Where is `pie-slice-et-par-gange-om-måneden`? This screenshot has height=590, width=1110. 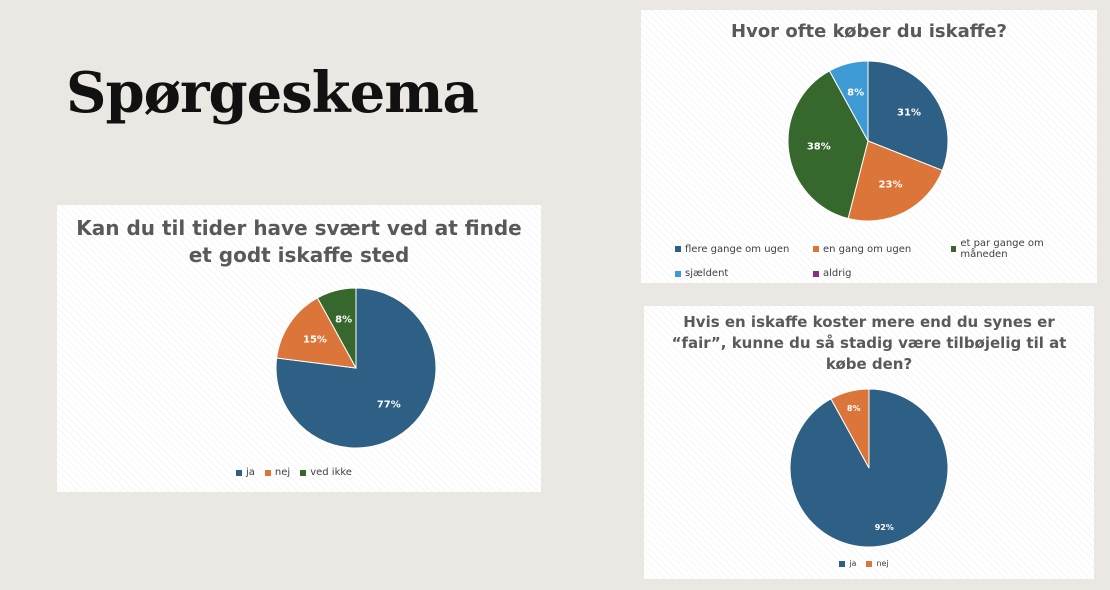 pie-slice-et-par-gange-om-måneden is located at coordinates (828, 145).